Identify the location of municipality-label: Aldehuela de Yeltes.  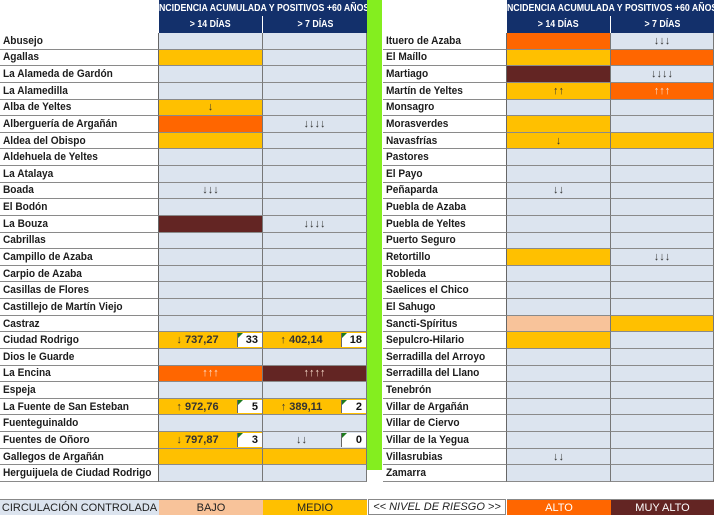
(50, 157).